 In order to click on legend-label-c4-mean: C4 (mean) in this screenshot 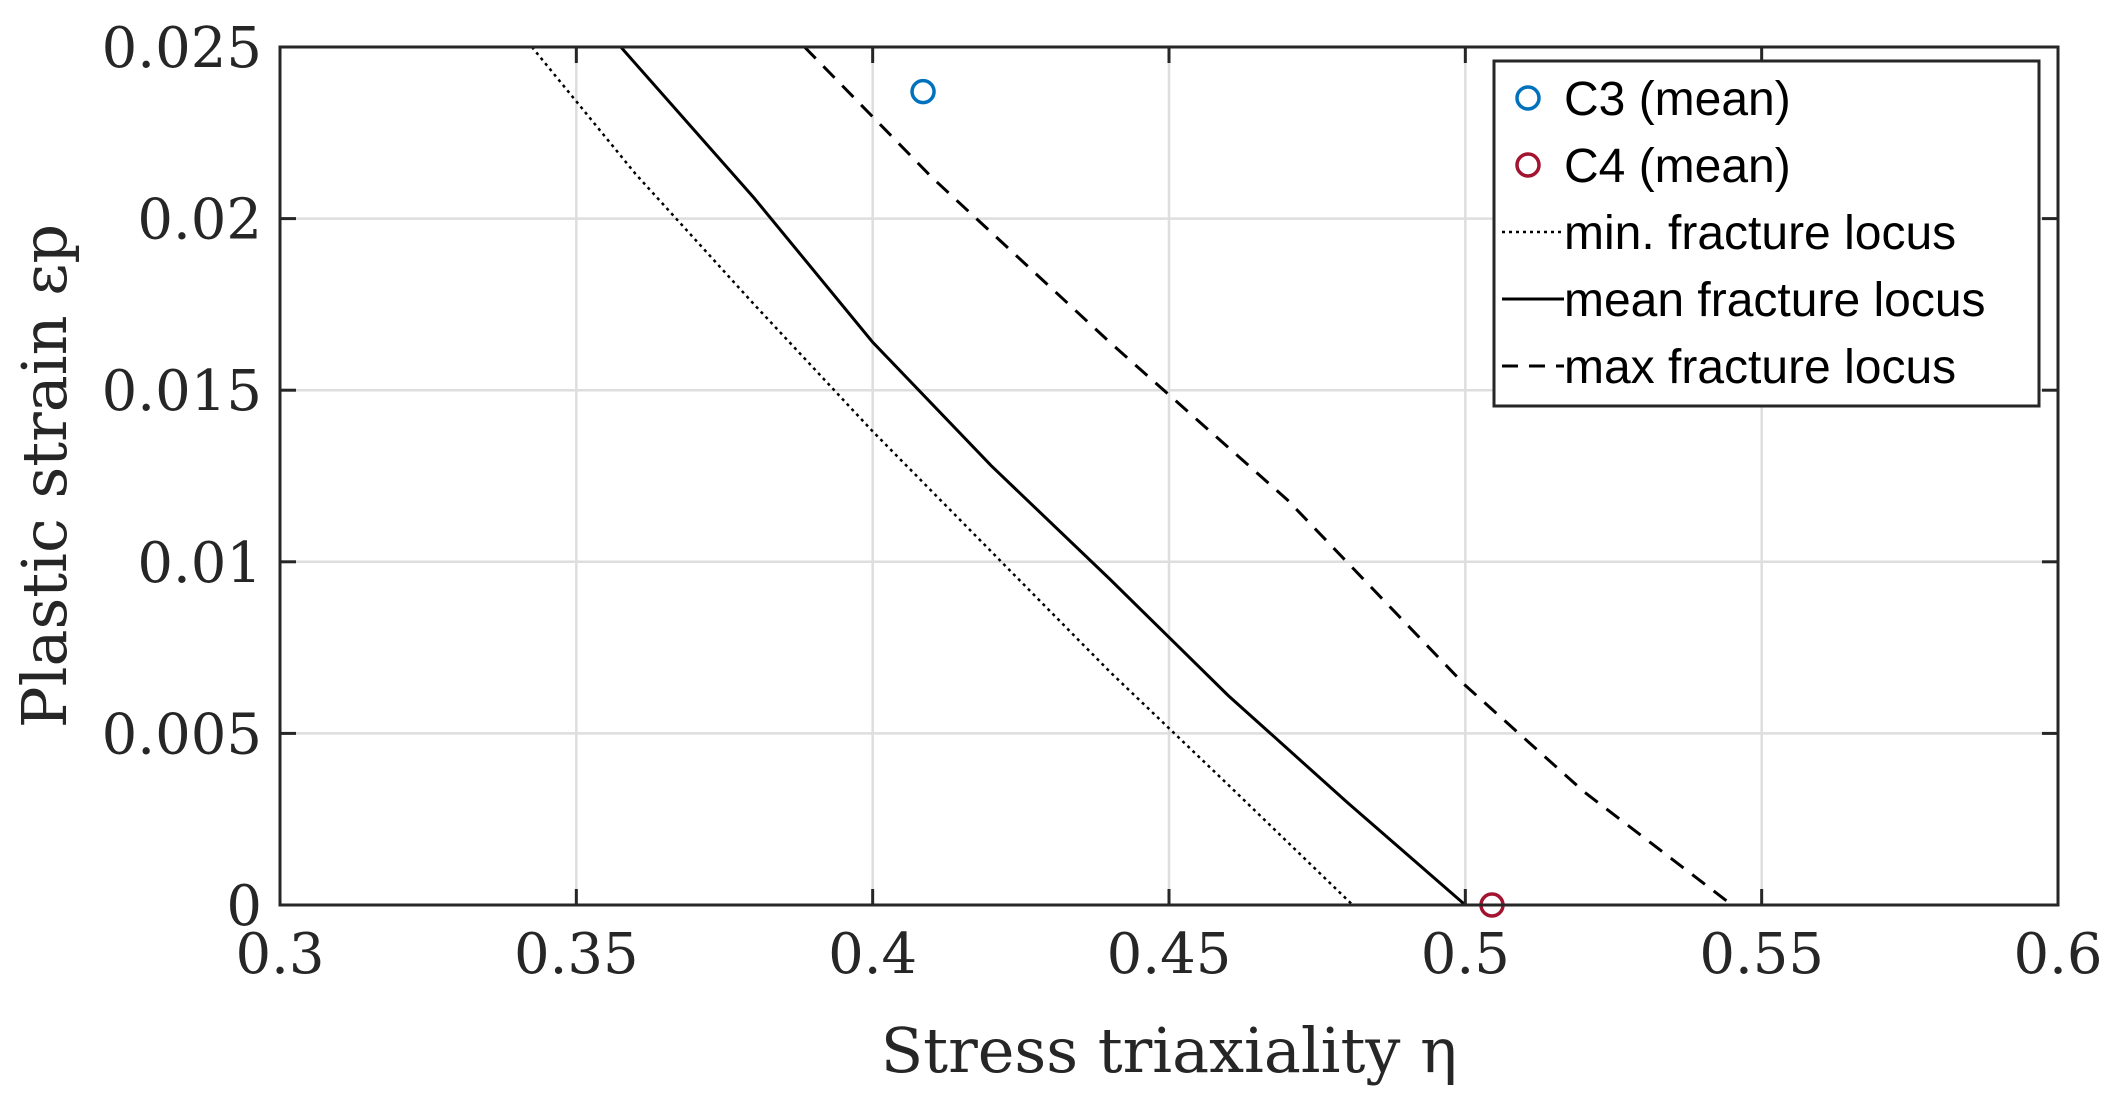, I will do `click(1677, 166)`.